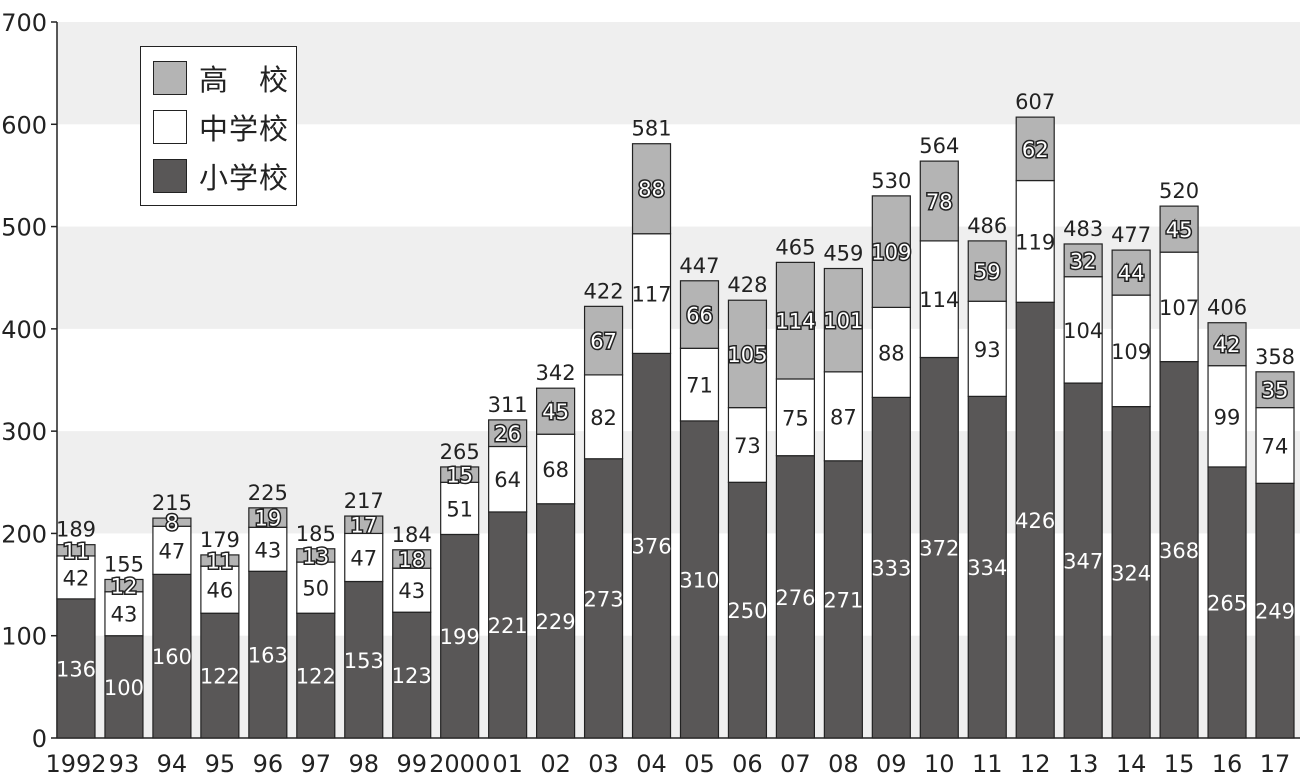 This screenshot has width=1300, height=783. I want to click on x-tick-label: 99, so click(411, 764).